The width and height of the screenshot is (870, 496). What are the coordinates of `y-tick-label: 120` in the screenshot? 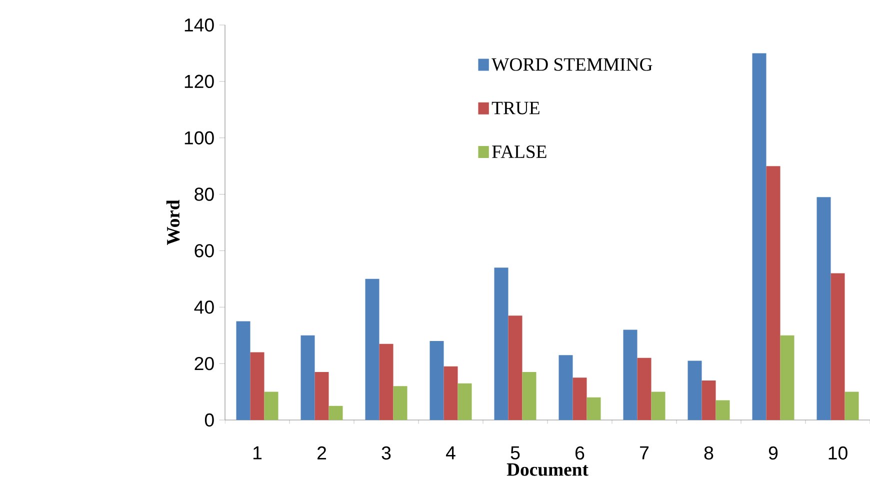 It's located at (199, 81).